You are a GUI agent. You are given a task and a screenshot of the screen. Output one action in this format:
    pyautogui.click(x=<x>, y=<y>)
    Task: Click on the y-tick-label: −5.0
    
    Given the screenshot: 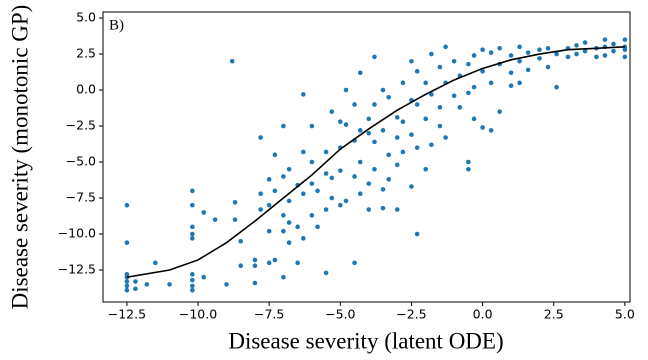 What is the action you would take?
    pyautogui.click(x=81, y=161)
    